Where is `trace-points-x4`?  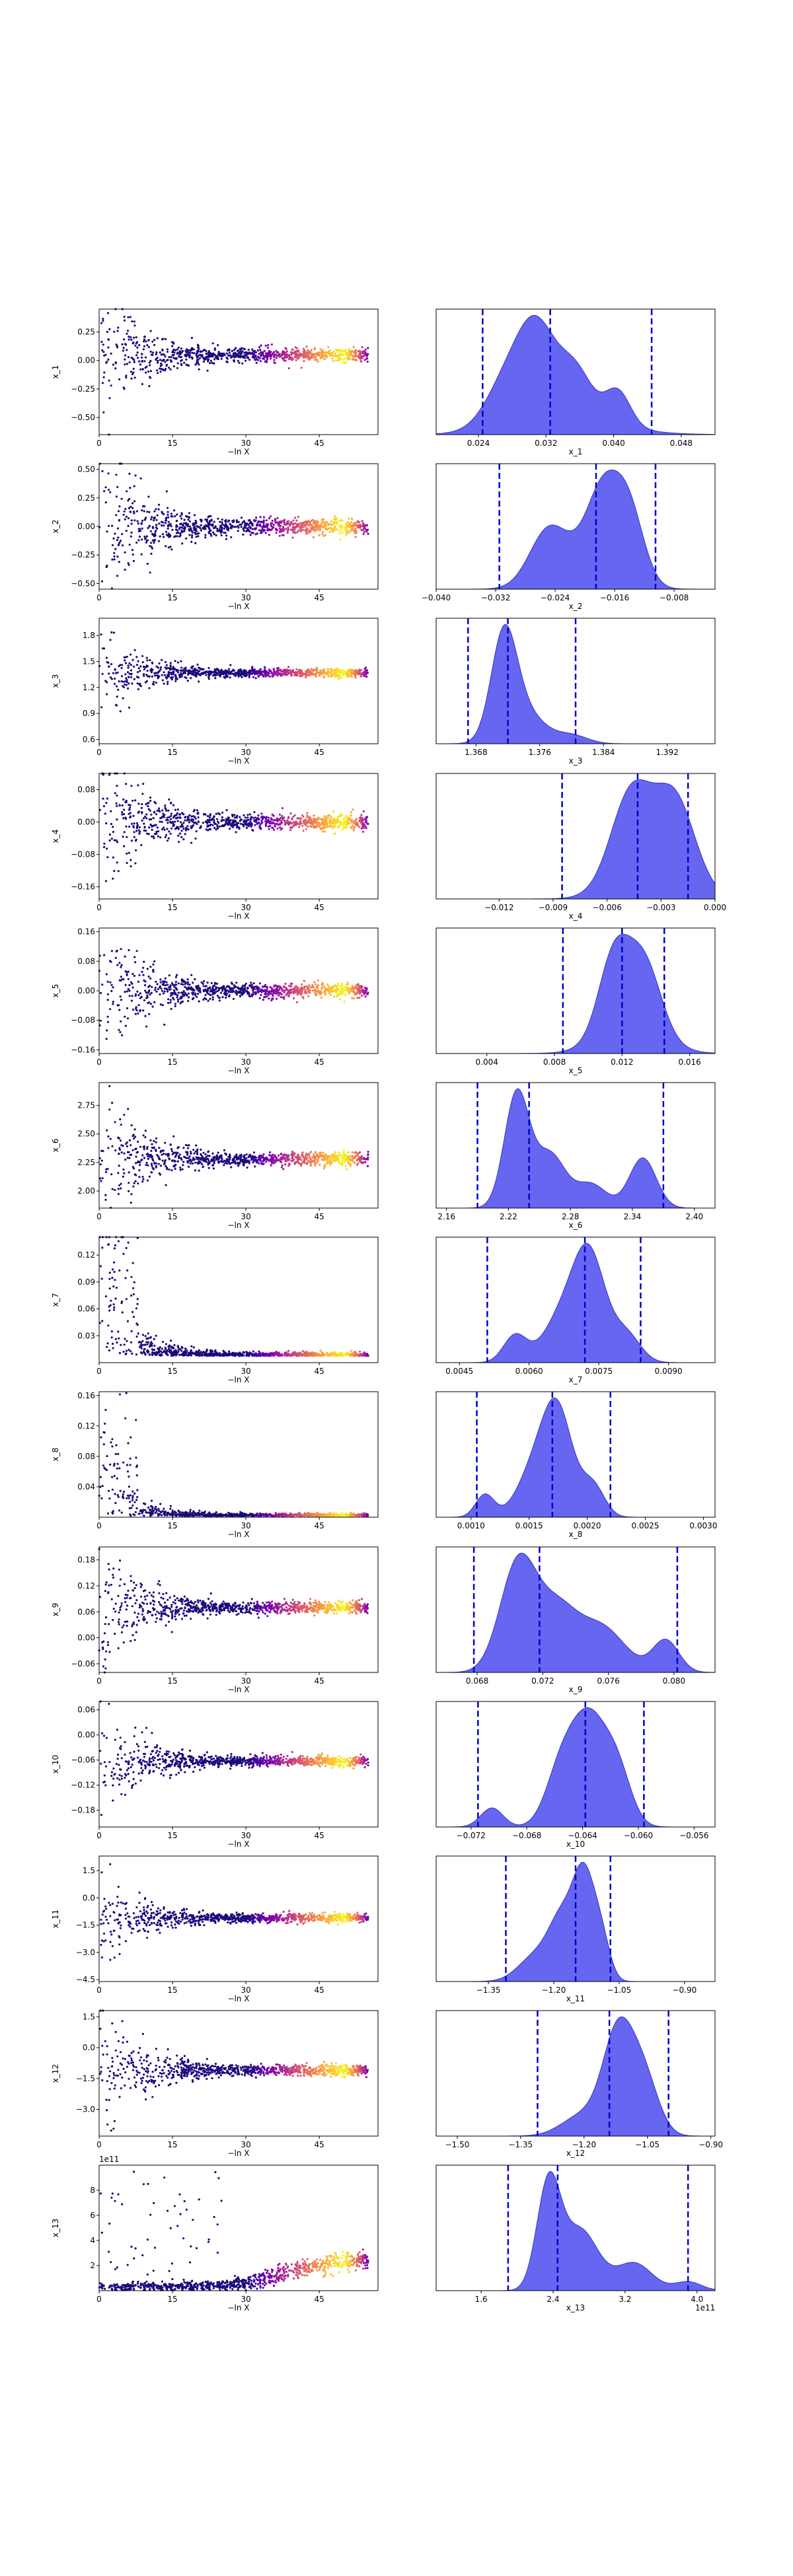 trace-points-x4 is located at coordinates (234, 827).